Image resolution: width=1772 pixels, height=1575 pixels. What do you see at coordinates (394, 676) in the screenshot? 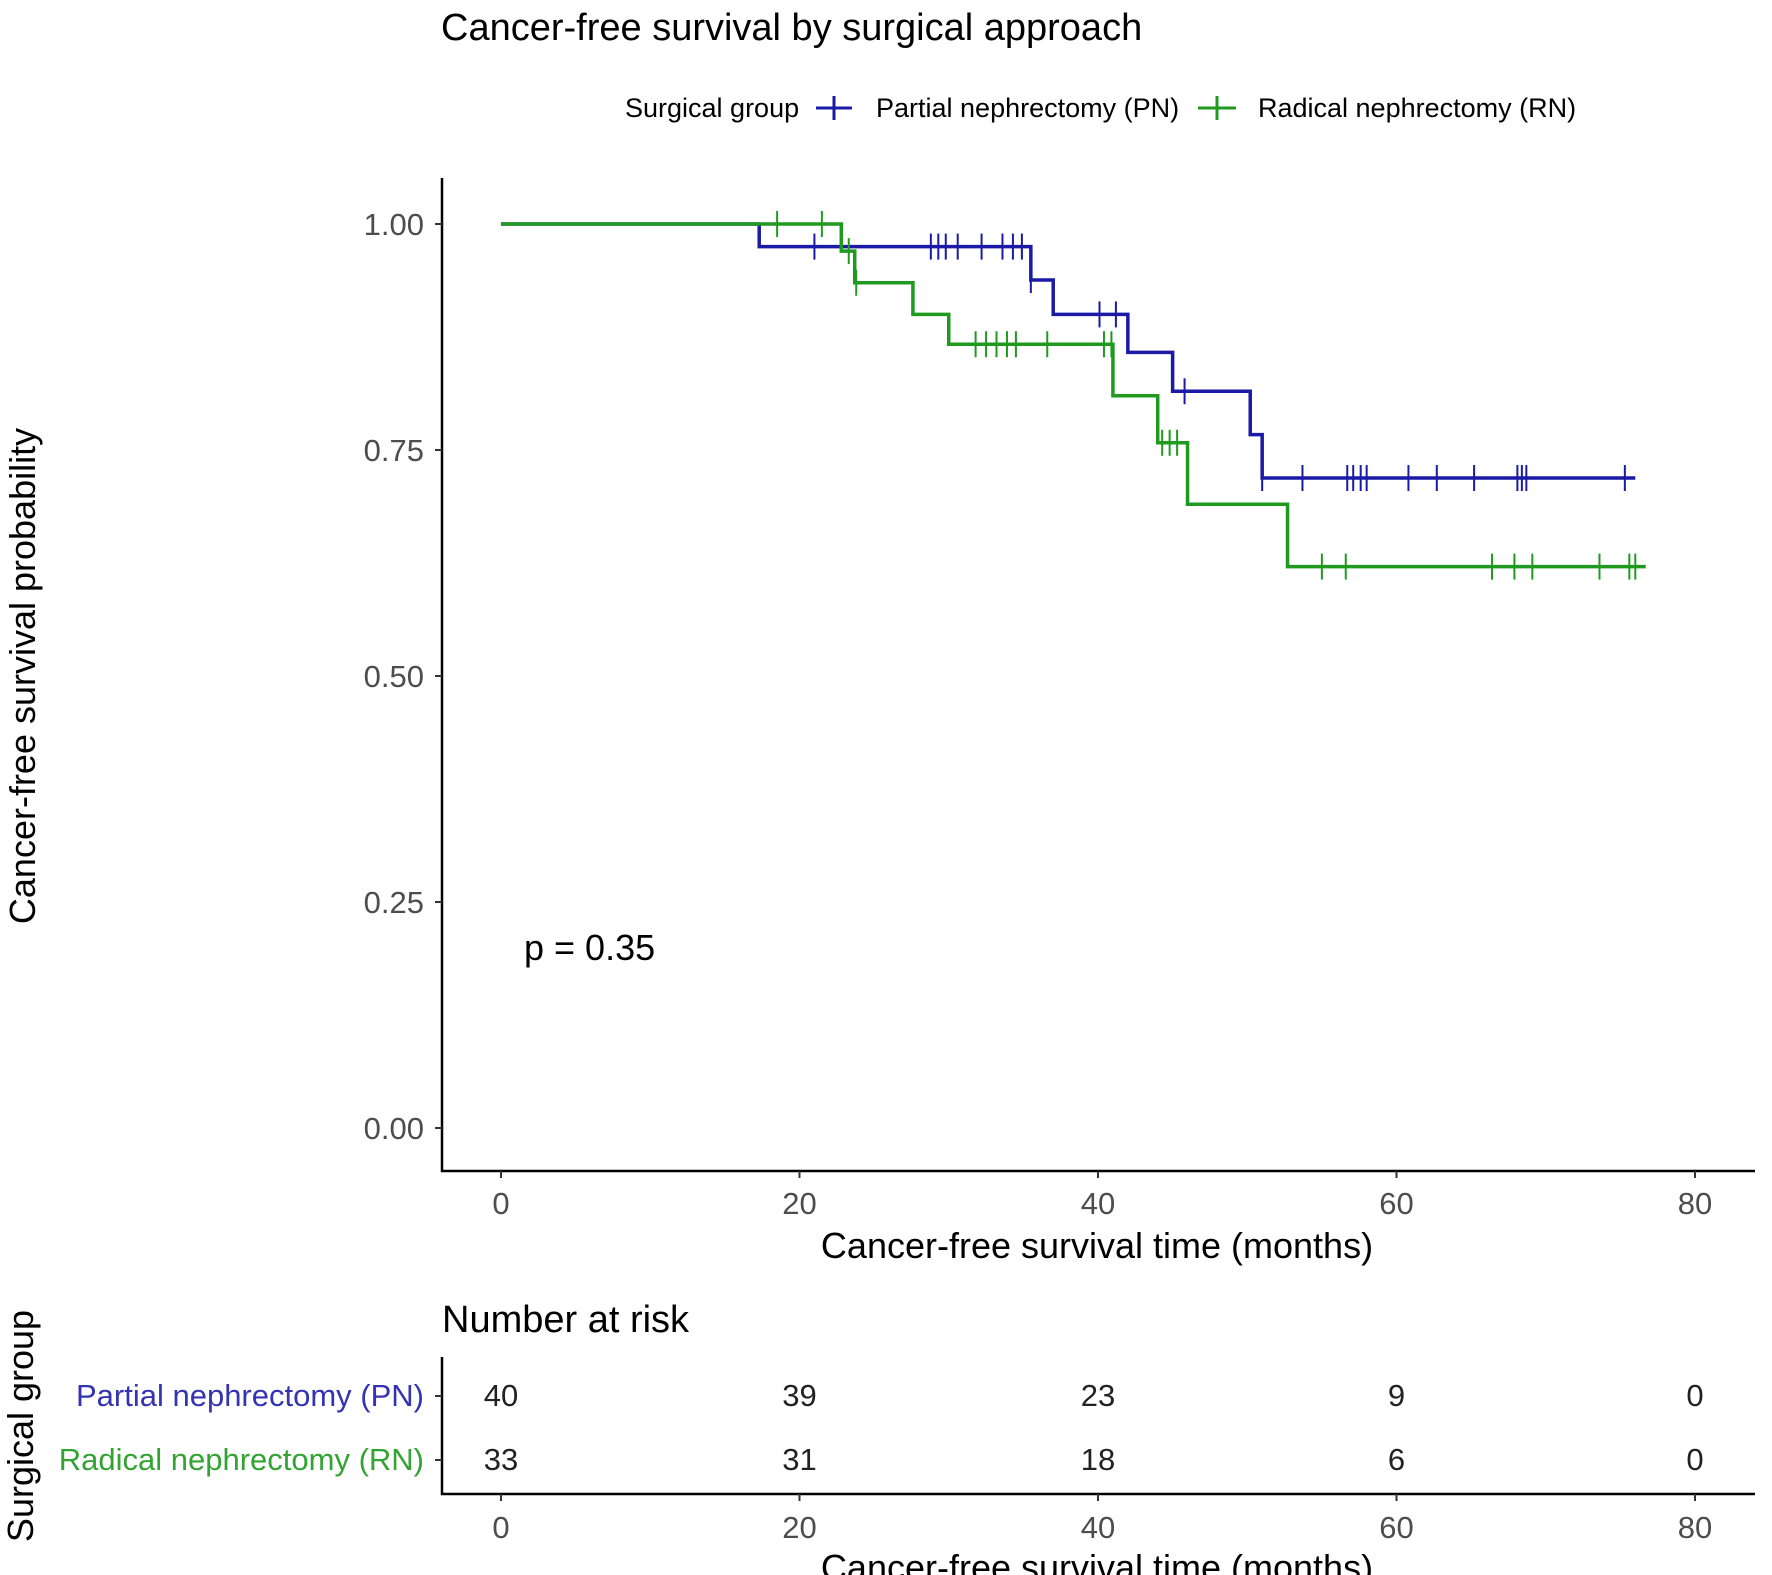
I see `y-tick-label: 0.50` at bounding box center [394, 676].